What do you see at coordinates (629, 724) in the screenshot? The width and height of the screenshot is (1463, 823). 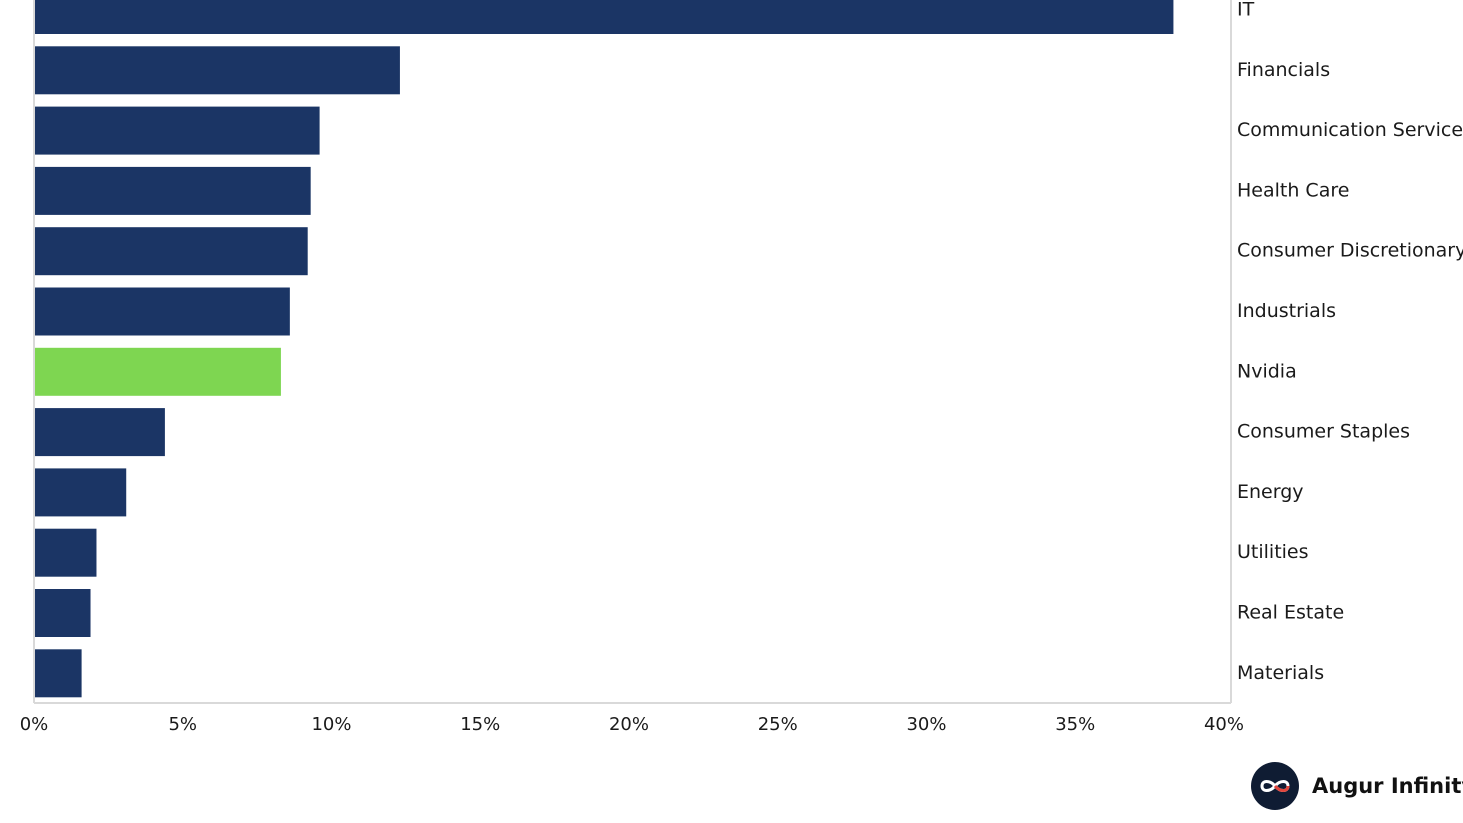 I see `x-tick-label: 20%` at bounding box center [629, 724].